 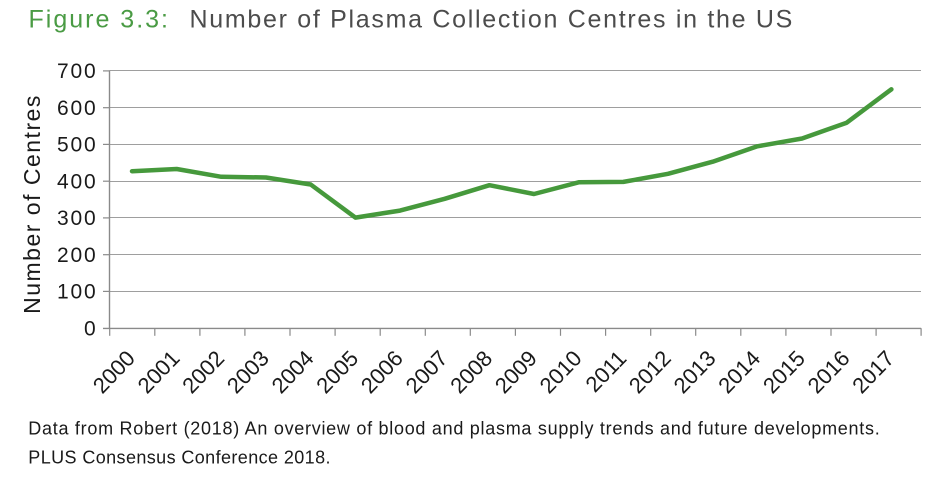 What do you see at coordinates (179, 457) in the screenshot?
I see `svg-text:PLUS Consensus Conference 2018: PLUS Consensus Conference 2018.` at bounding box center [179, 457].